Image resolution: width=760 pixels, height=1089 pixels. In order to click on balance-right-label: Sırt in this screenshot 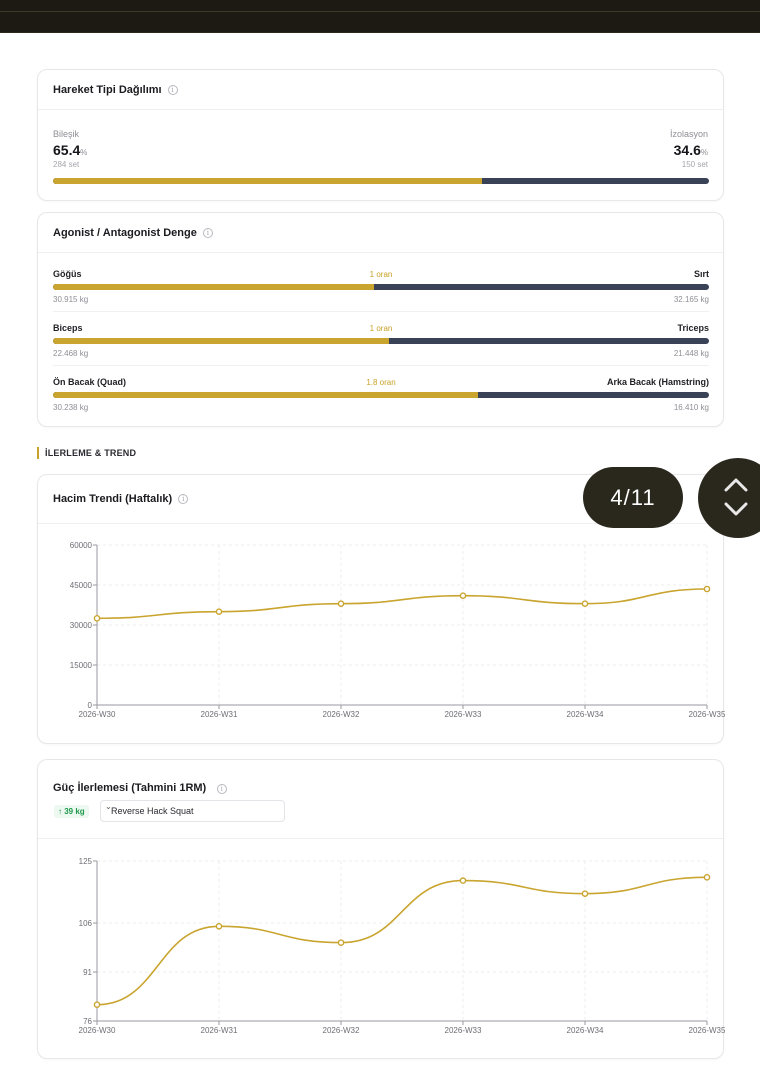, I will do `click(701, 274)`.